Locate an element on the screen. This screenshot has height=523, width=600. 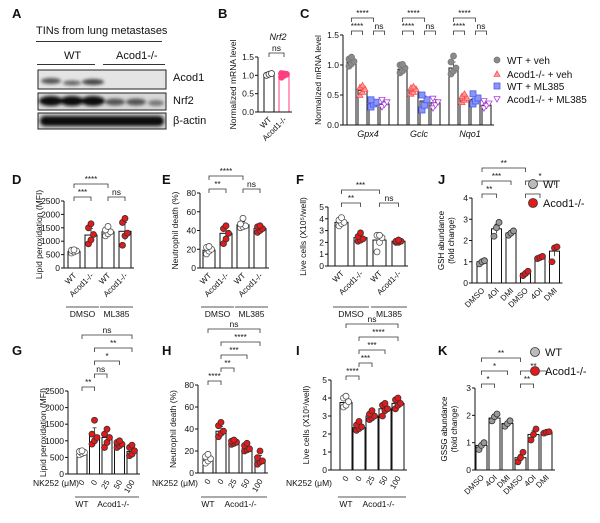
blot-group-wt: WT is located at coordinates (73, 56).